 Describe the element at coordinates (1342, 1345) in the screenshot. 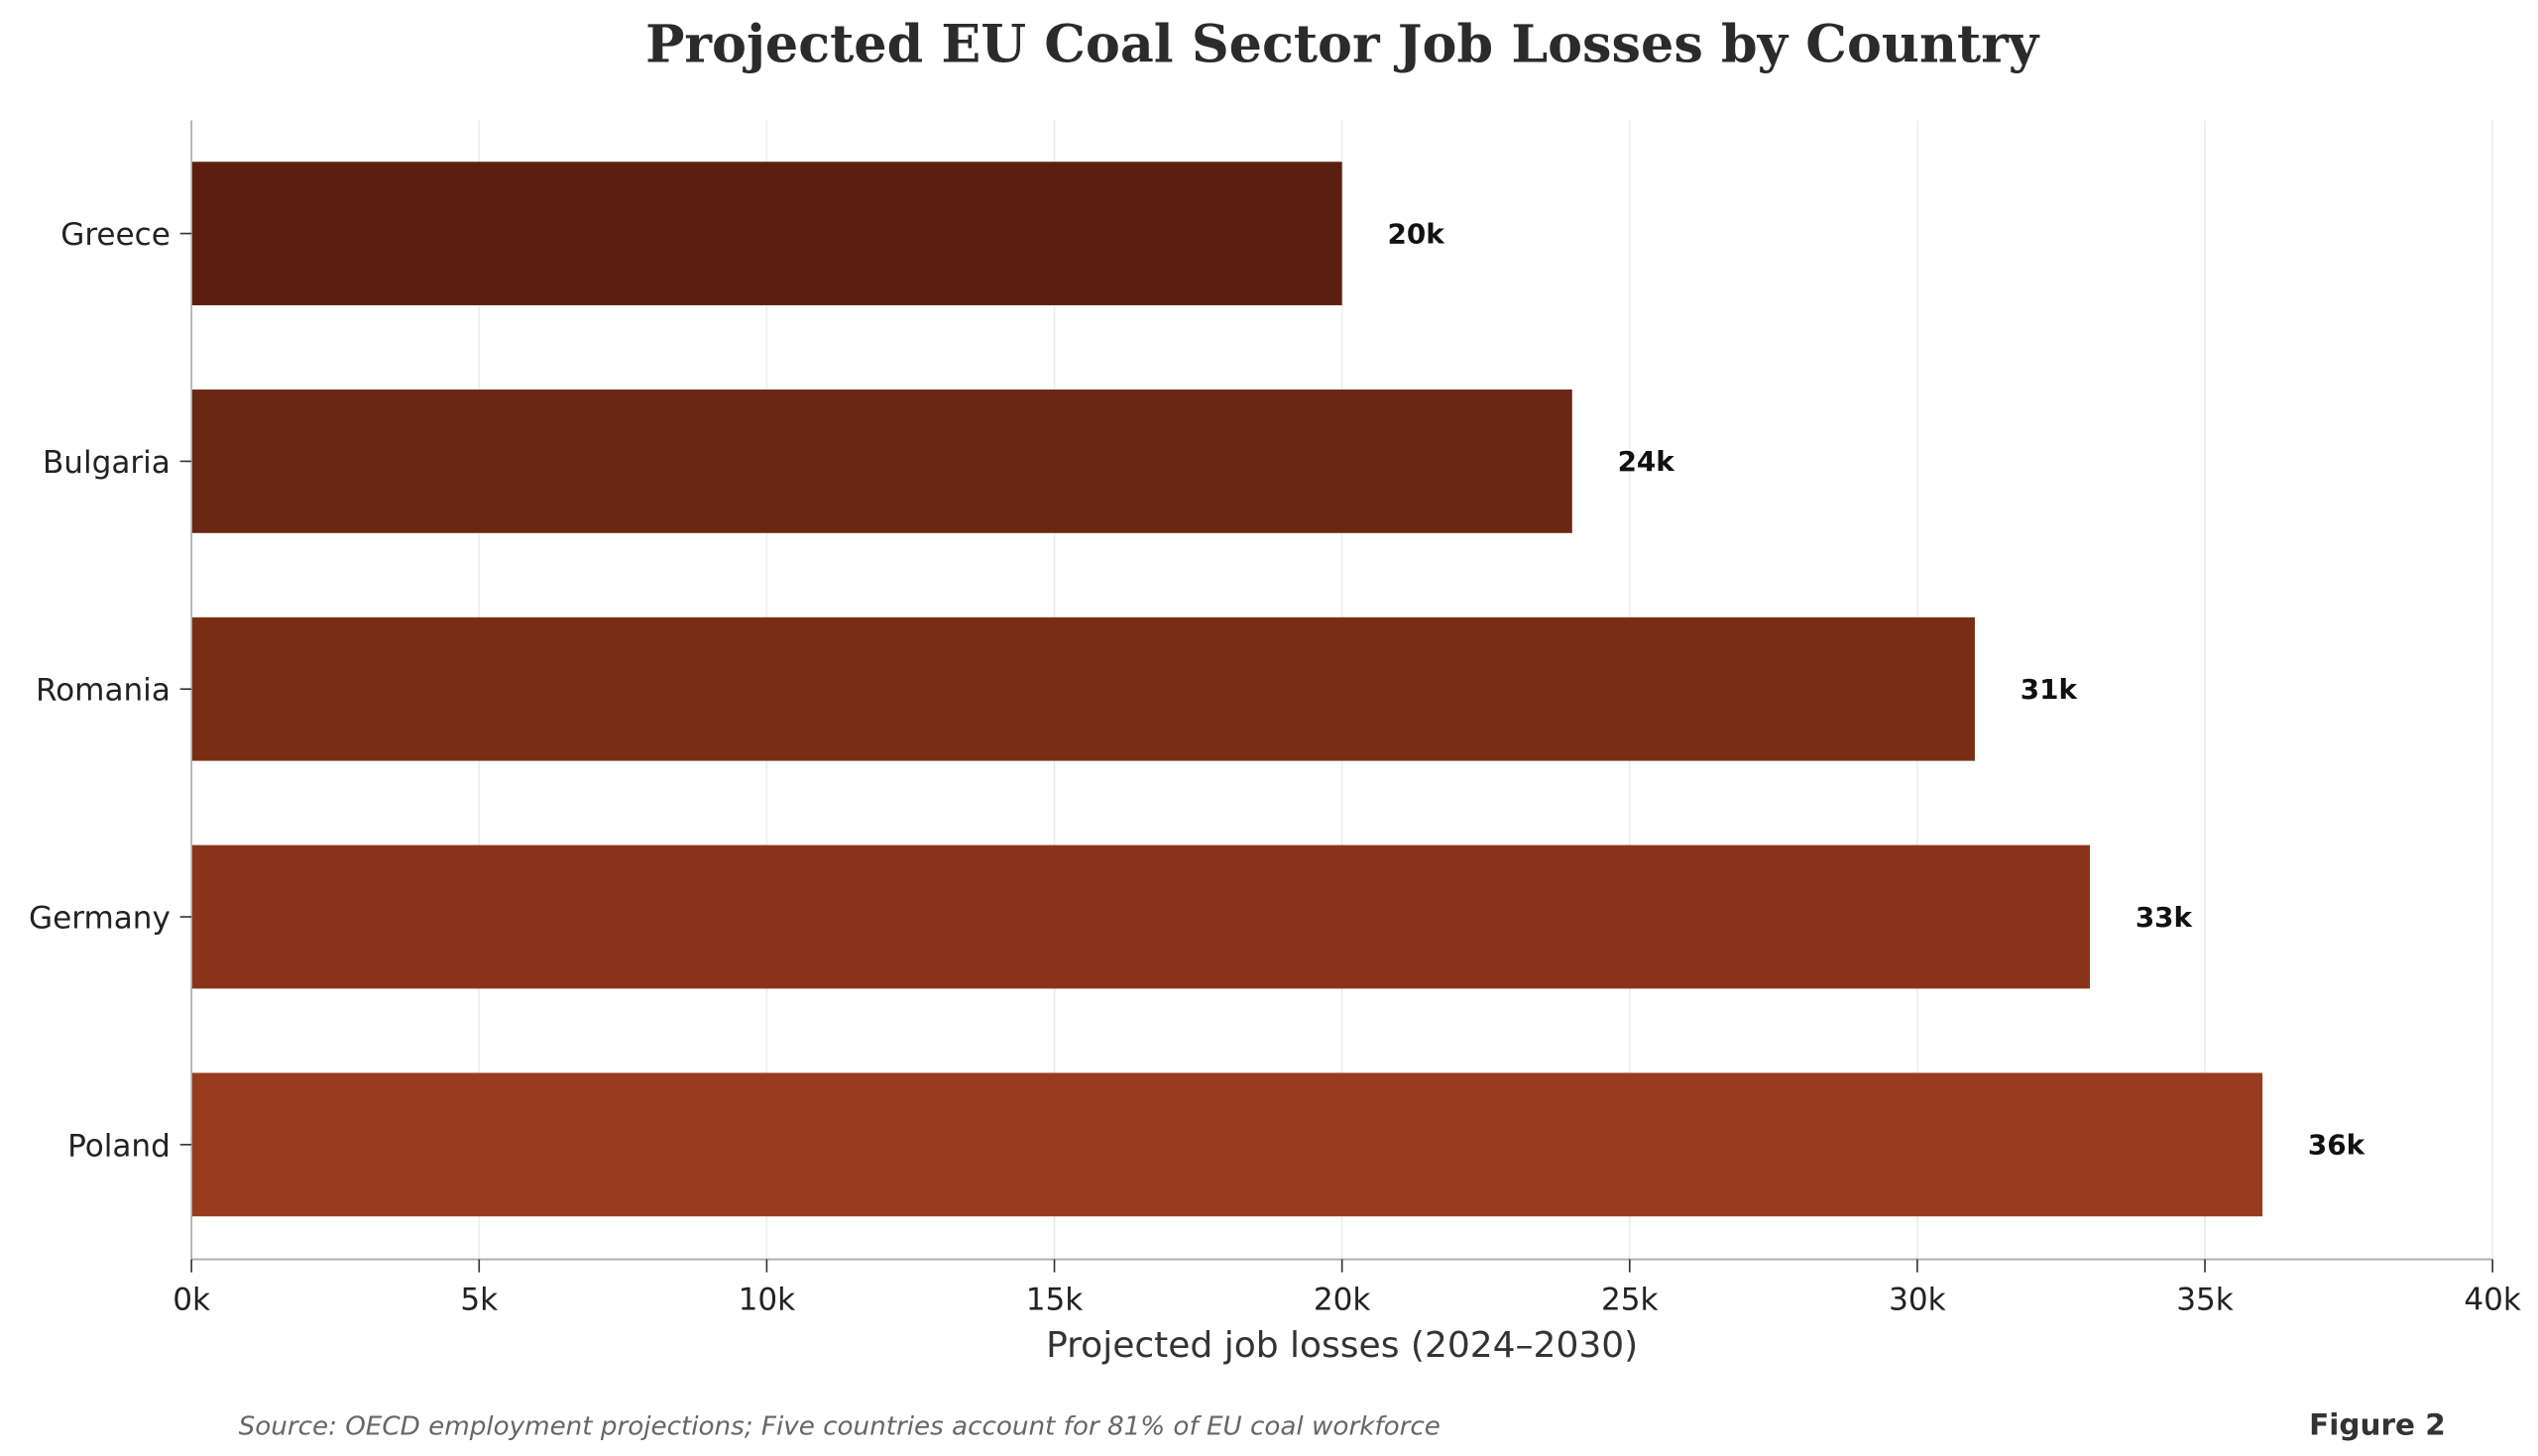

I see `x-axis-label: Projected job losses (2024–2030)` at that location.